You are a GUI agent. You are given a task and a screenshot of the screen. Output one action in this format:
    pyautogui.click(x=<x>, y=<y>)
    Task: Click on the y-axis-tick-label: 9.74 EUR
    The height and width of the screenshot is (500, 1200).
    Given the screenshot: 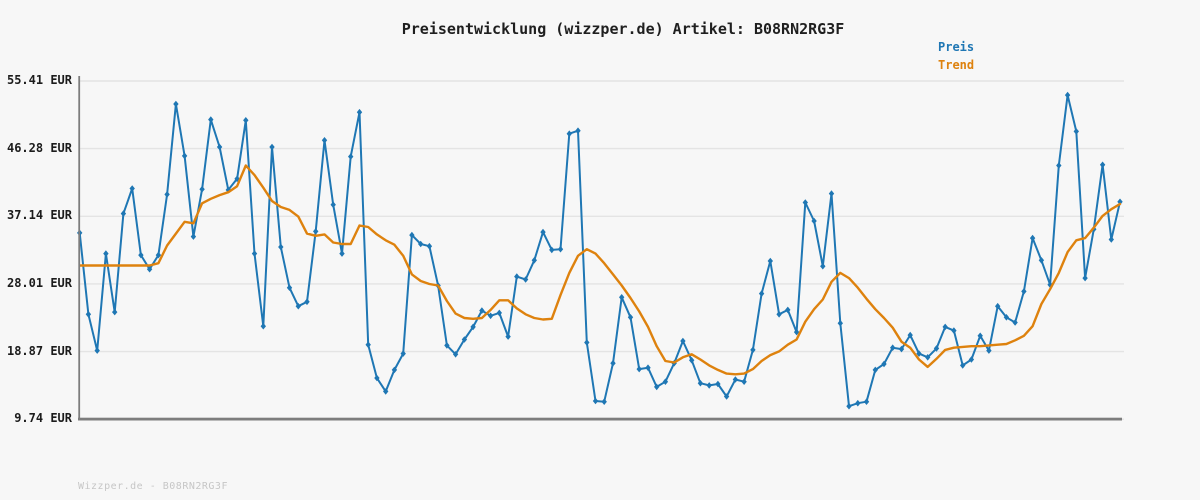 What is the action you would take?
    pyautogui.click(x=43, y=418)
    